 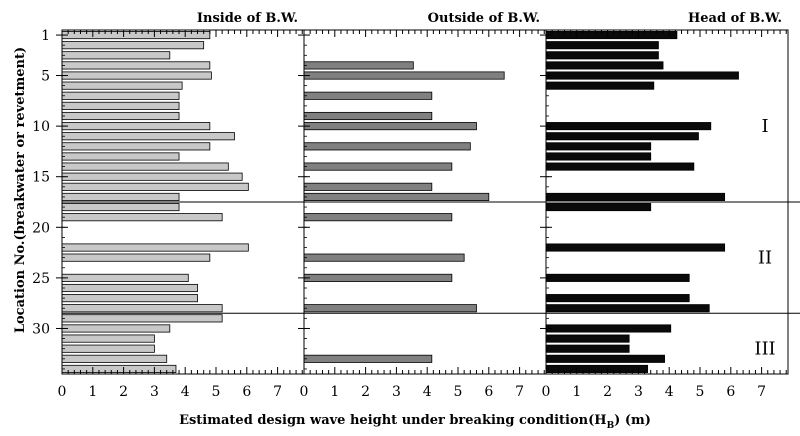 What do you see at coordinates (247, 18) in the screenshot?
I see `panel-title: Inside of B.W.` at bounding box center [247, 18].